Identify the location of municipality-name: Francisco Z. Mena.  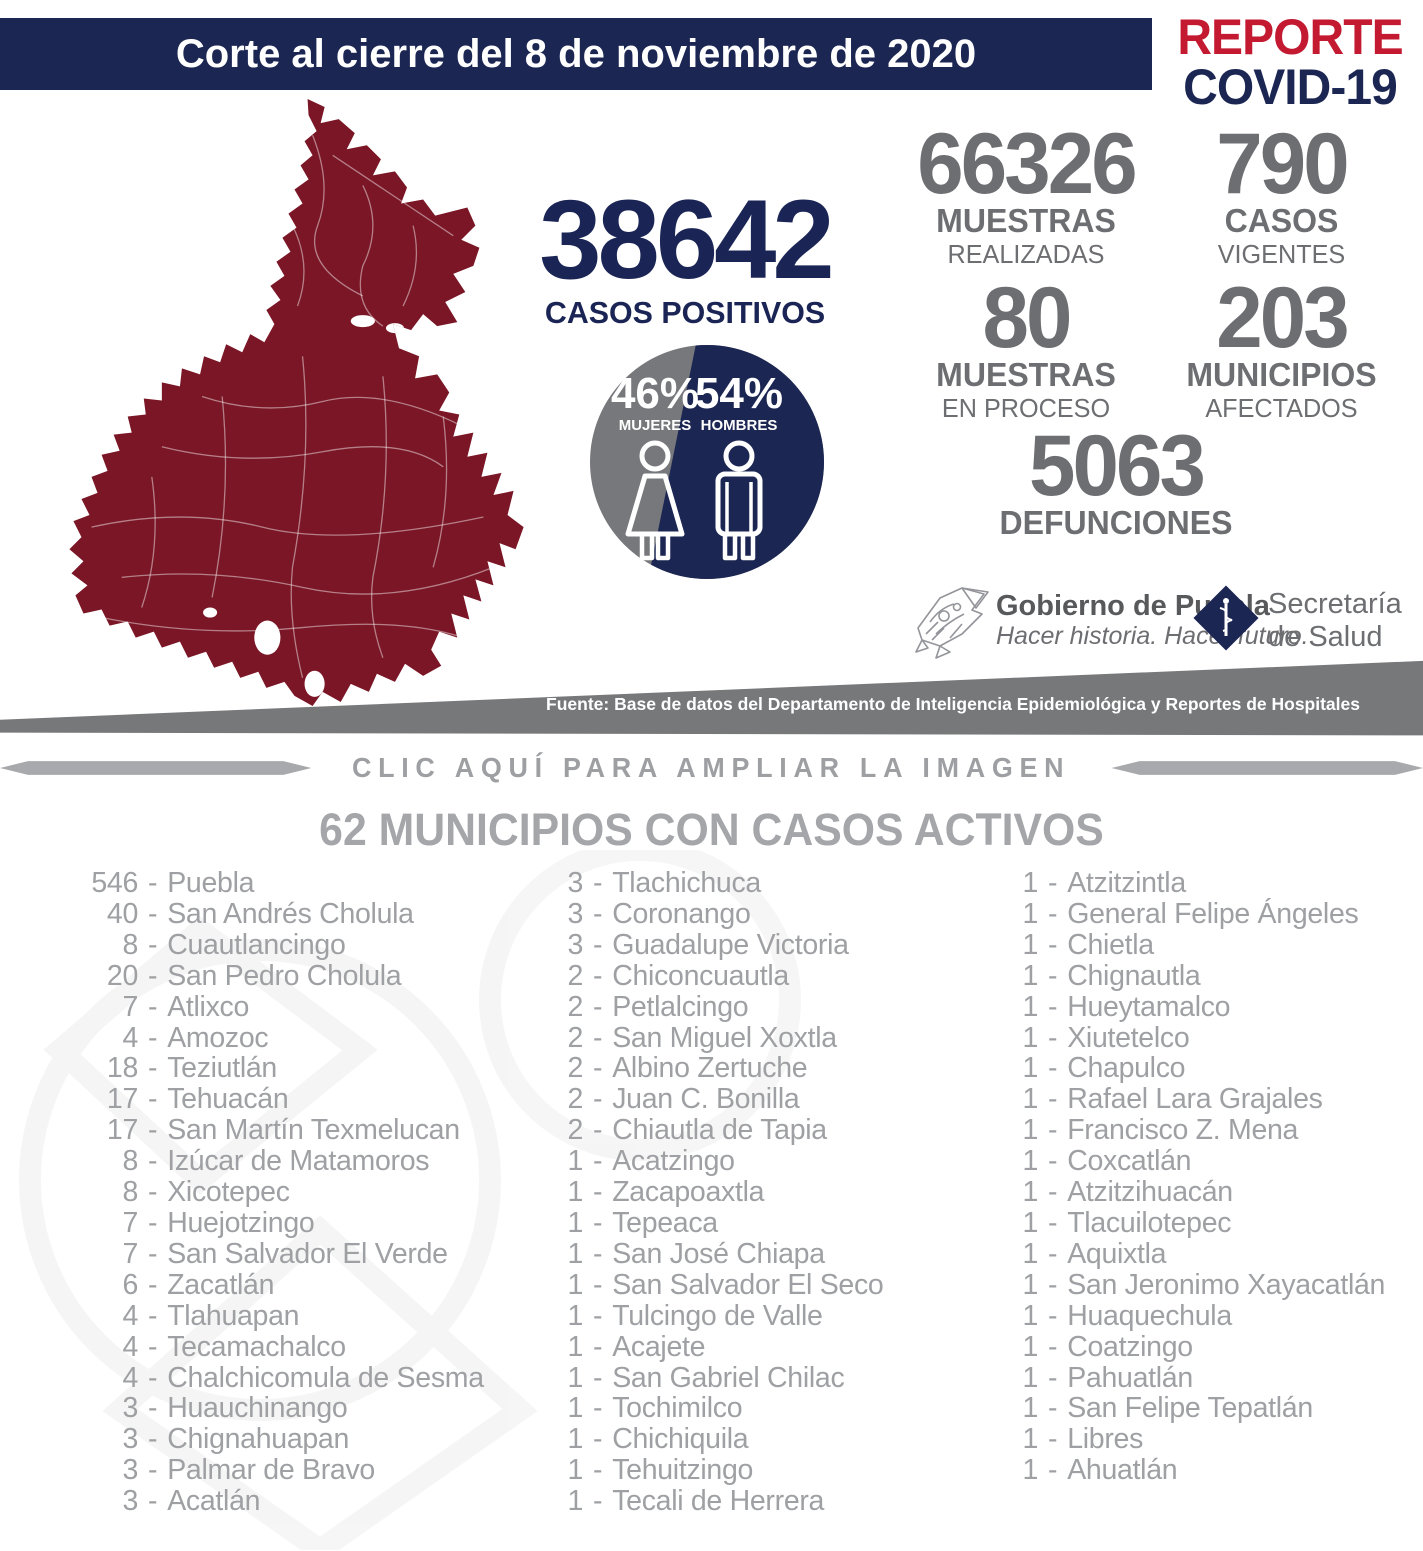
(1183, 1130).